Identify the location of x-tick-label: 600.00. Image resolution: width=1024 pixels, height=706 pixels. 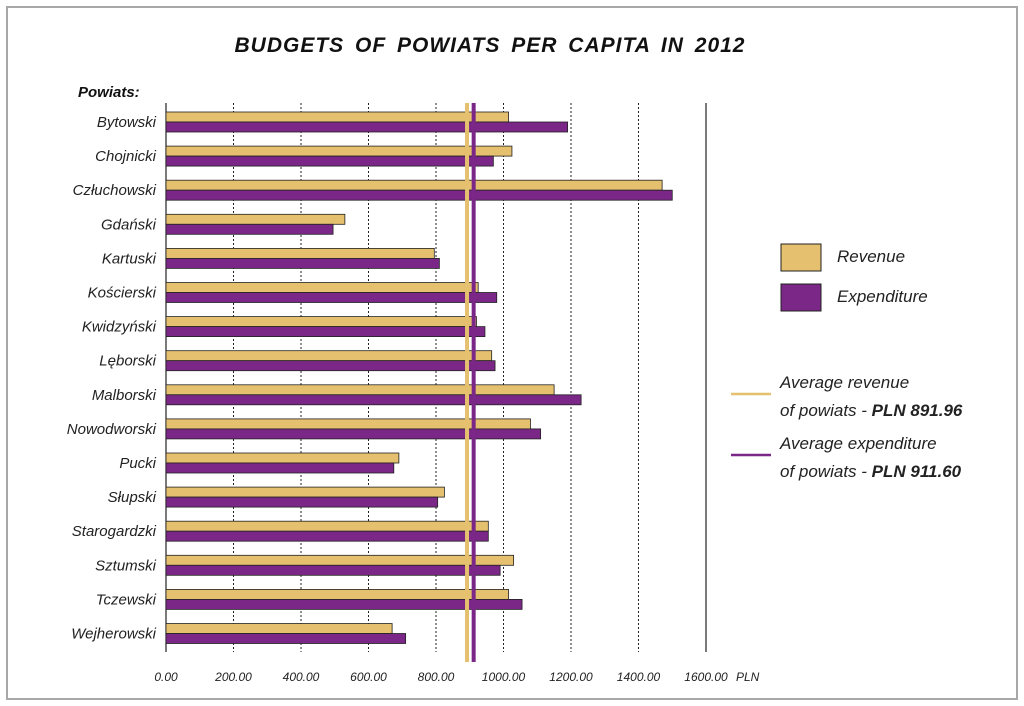
(368, 677).